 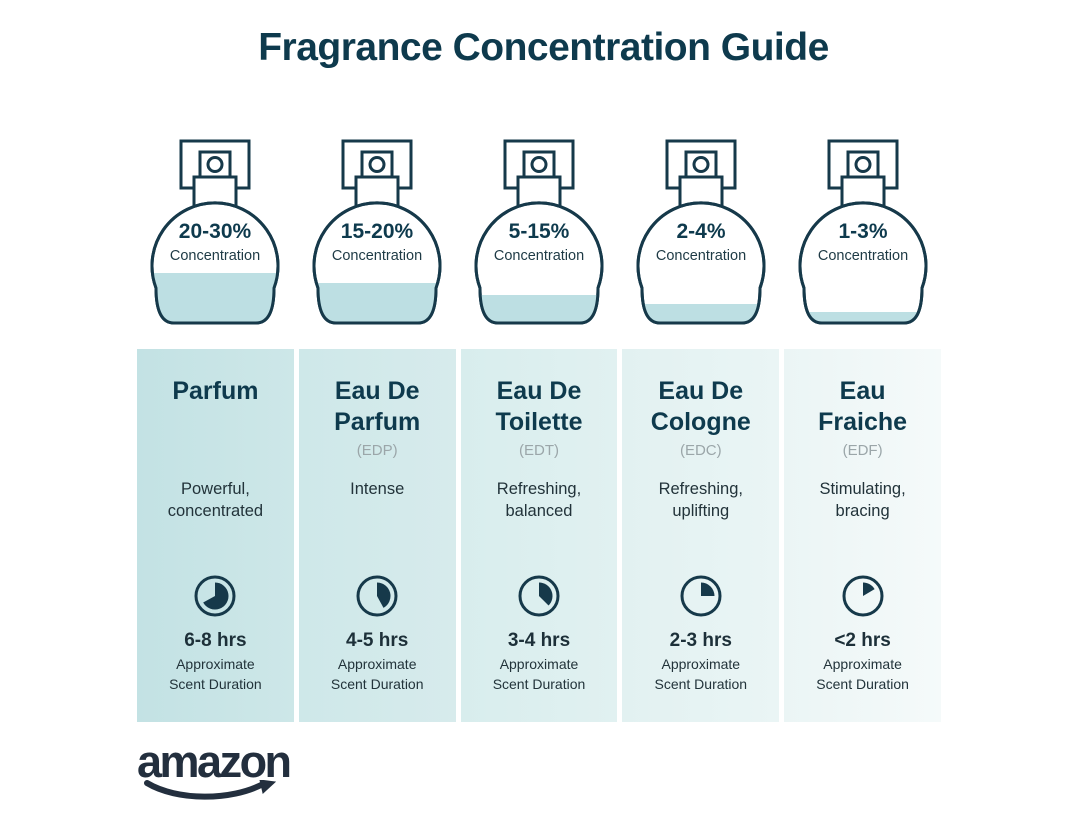 What do you see at coordinates (377, 406) in the screenshot?
I see `fragrance-name: Eau De Parfum` at bounding box center [377, 406].